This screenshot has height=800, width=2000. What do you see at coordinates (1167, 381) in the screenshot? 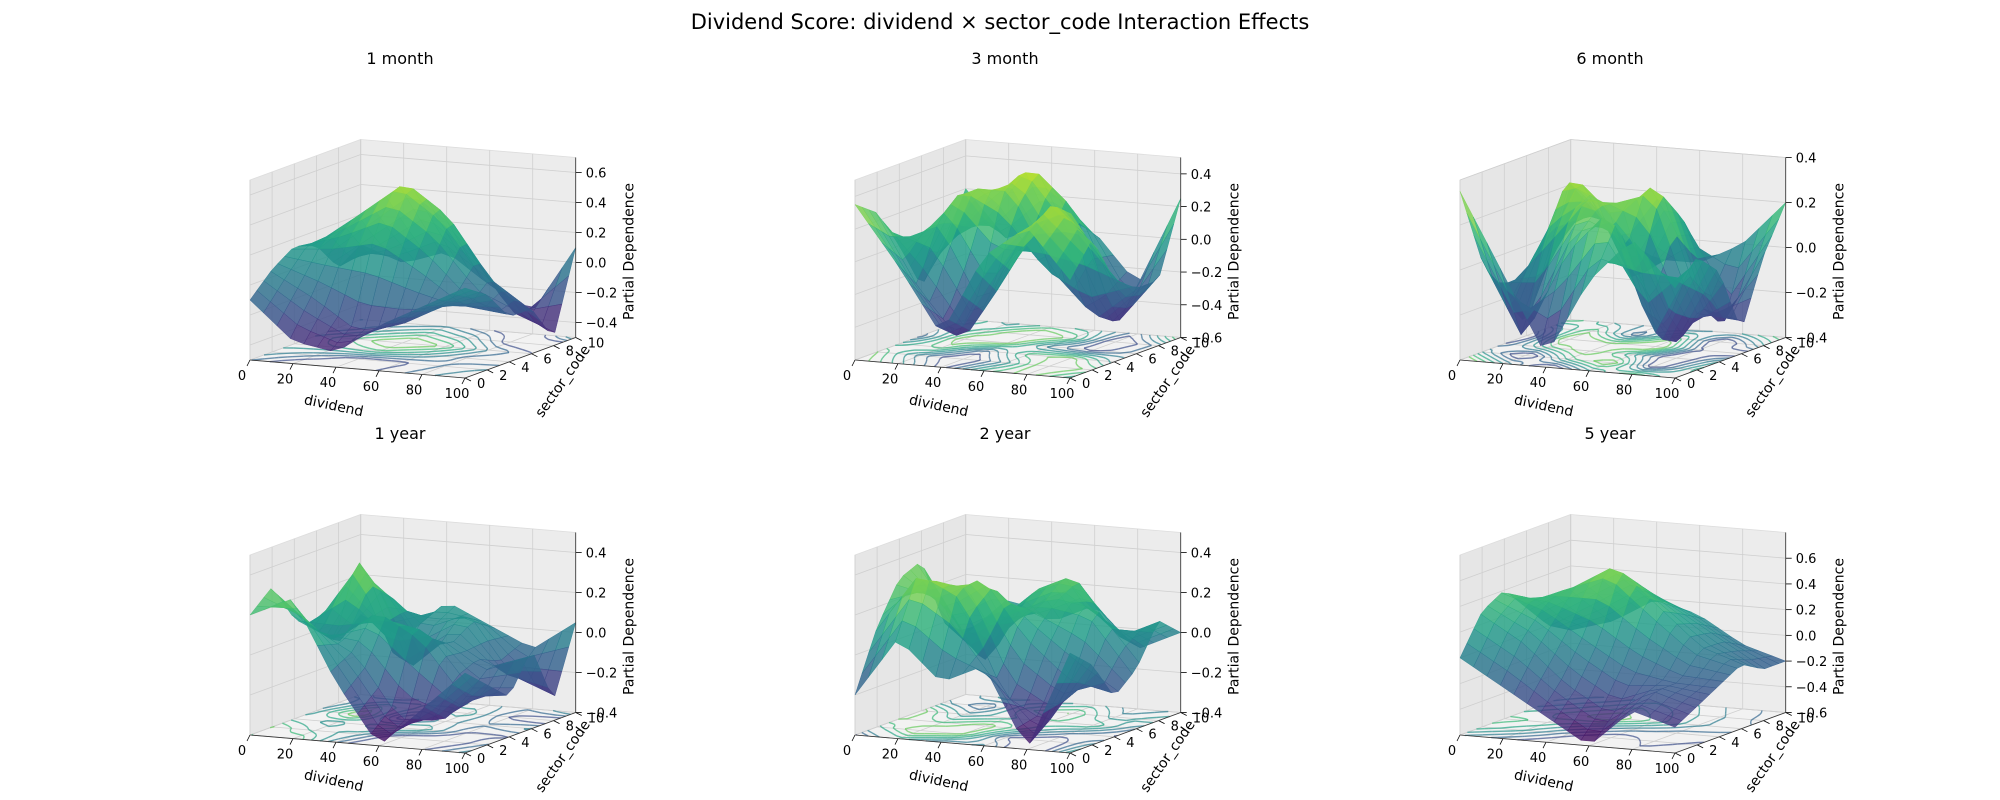
I see `y-axis-label: sector_code` at bounding box center [1167, 381].